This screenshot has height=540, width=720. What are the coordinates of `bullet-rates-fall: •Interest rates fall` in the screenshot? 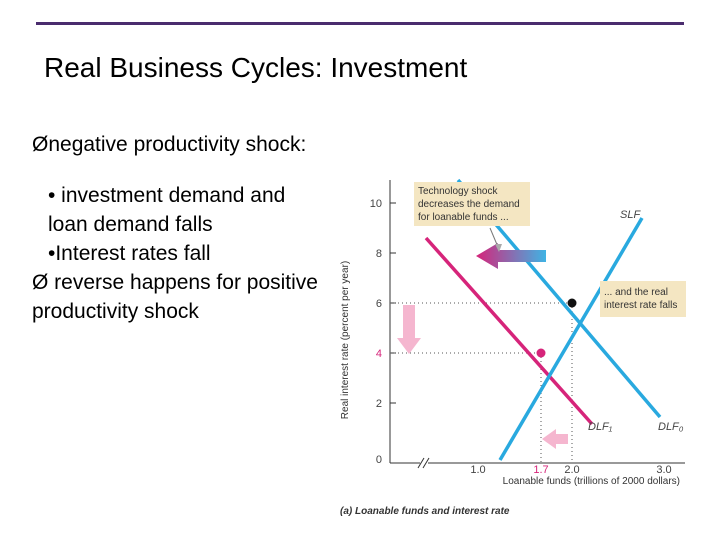 It's located at (129, 253).